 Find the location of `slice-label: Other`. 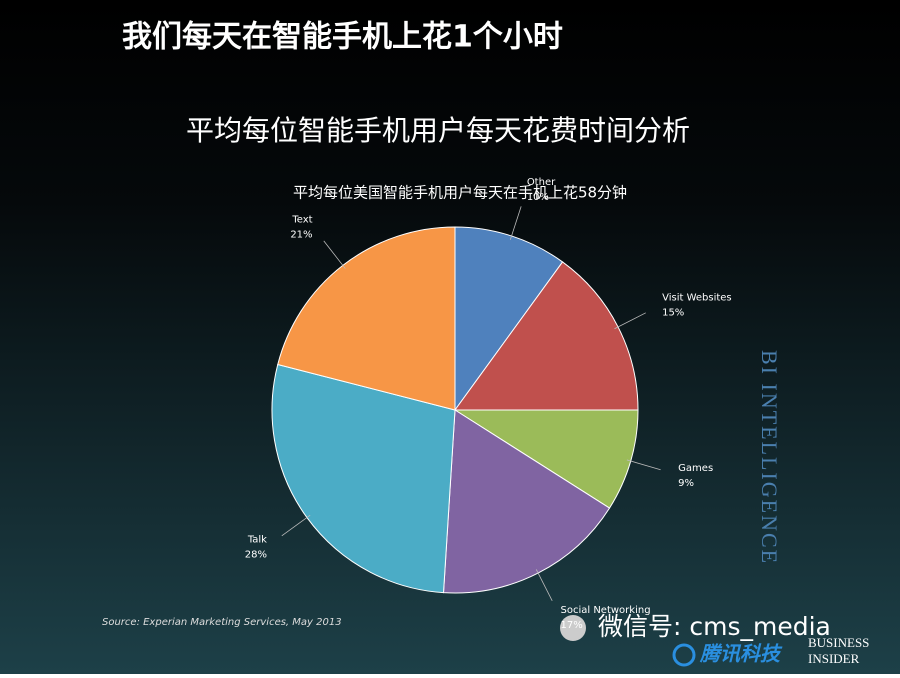

slice-label: Other is located at coordinates (541, 182).